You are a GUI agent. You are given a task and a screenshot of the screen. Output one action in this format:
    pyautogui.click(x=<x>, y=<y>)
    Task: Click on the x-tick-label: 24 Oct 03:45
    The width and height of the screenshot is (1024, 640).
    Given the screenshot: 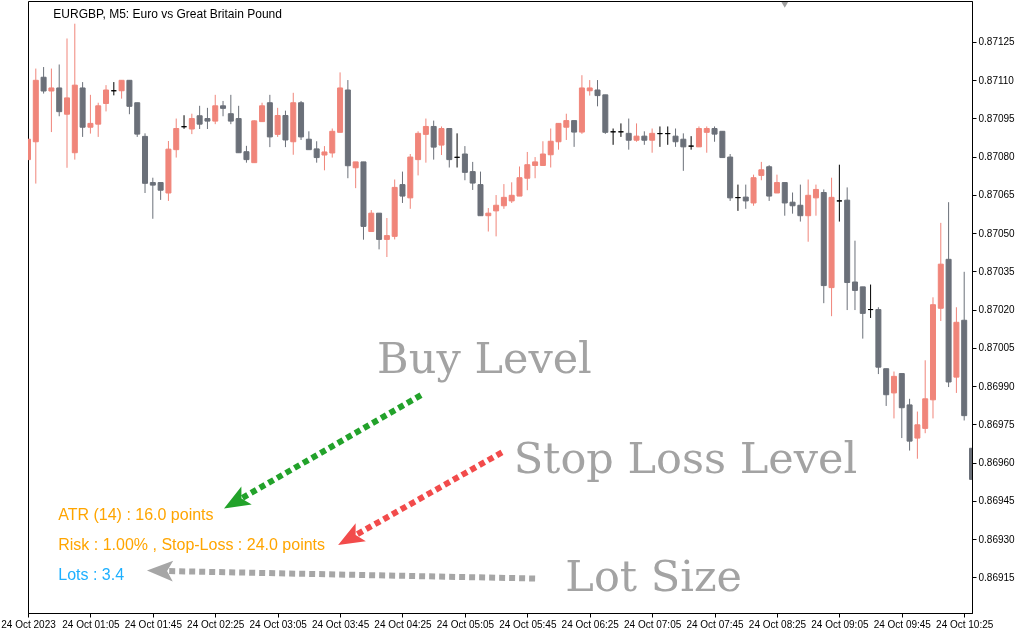 What is the action you would take?
    pyautogui.click(x=340, y=624)
    